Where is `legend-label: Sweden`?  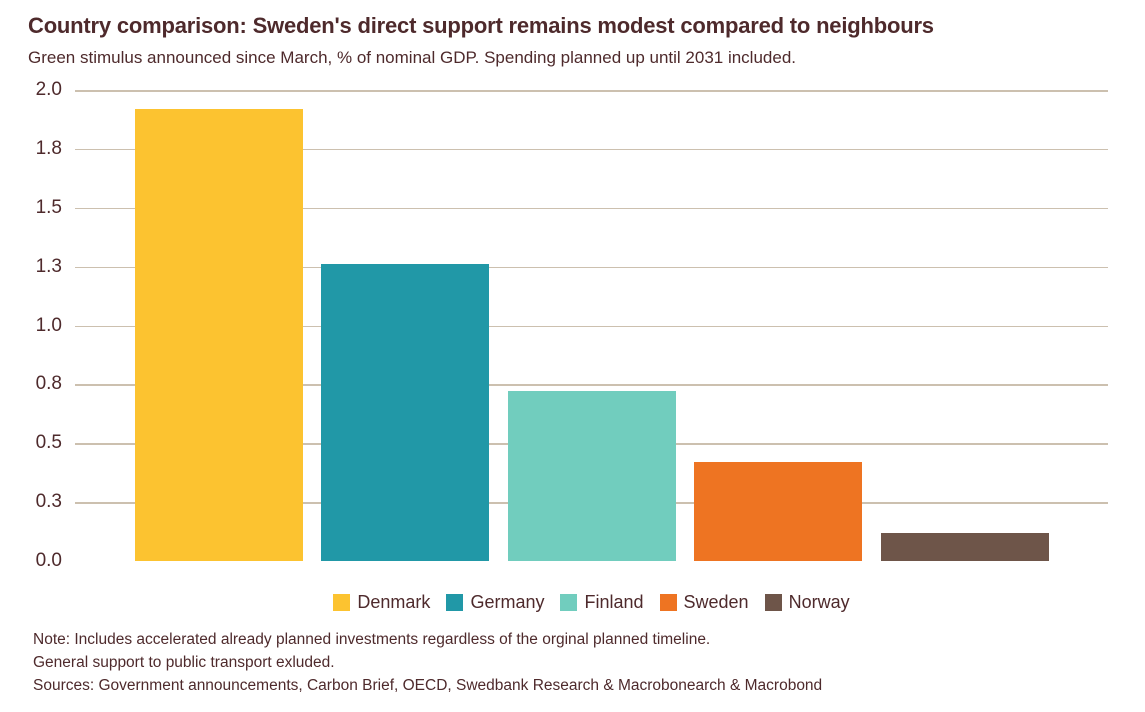
legend-label: Sweden is located at coordinates (716, 601).